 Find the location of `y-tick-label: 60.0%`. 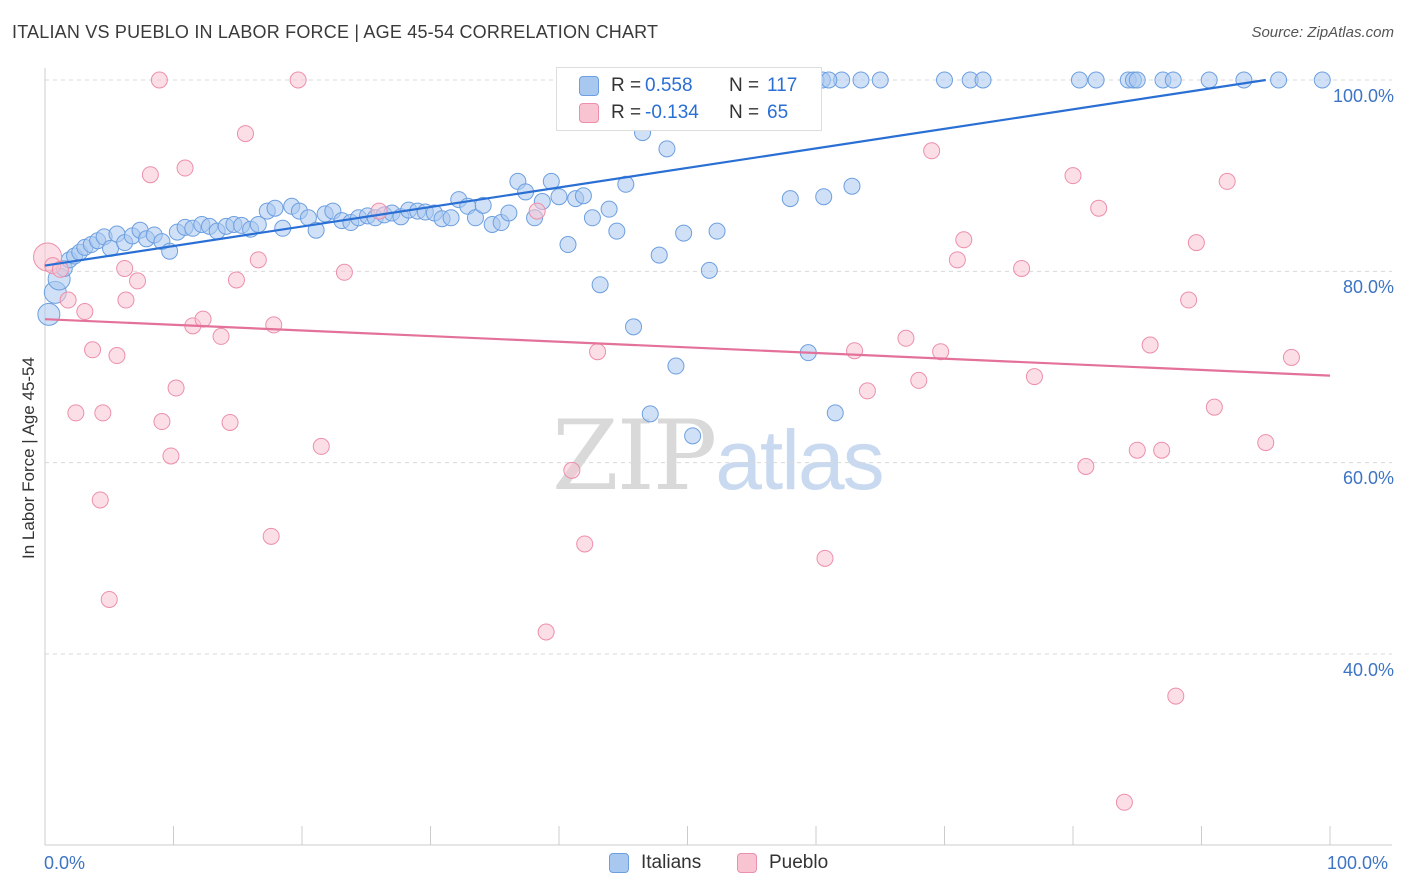

y-tick-label: 60.0% is located at coordinates (1368, 478).